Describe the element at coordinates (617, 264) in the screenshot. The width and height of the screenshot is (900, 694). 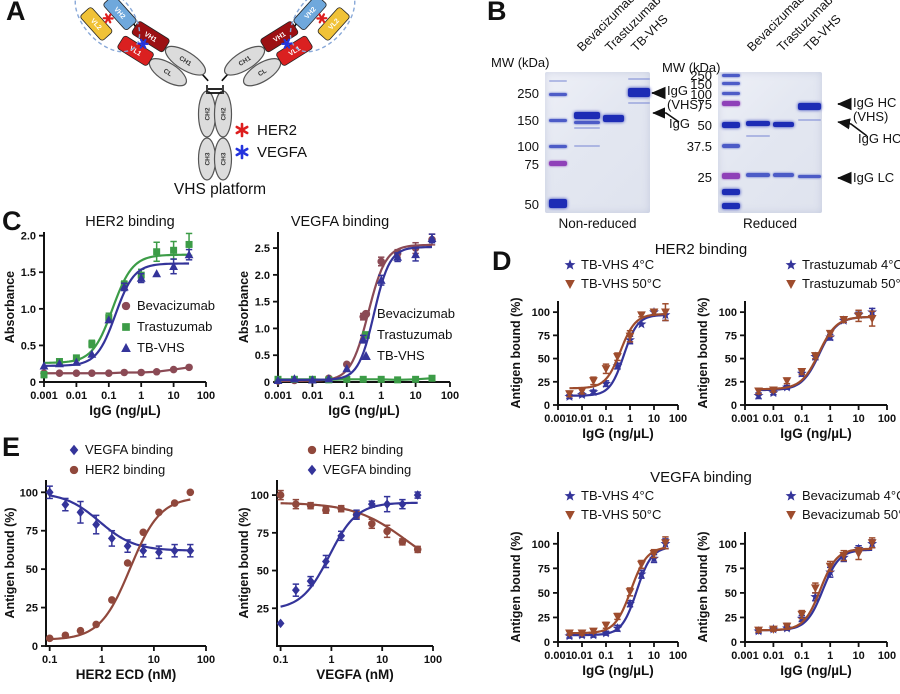
I see `legend-label: TB-VHS 4°C` at that location.